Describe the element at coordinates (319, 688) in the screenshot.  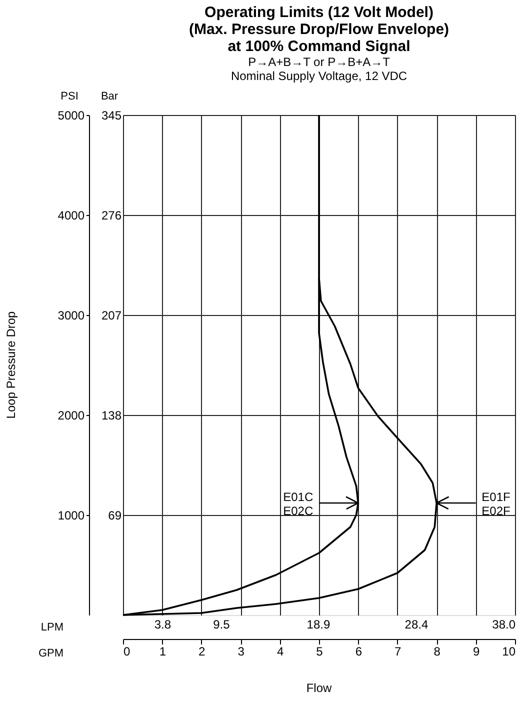
I see `text: Flow` at that location.